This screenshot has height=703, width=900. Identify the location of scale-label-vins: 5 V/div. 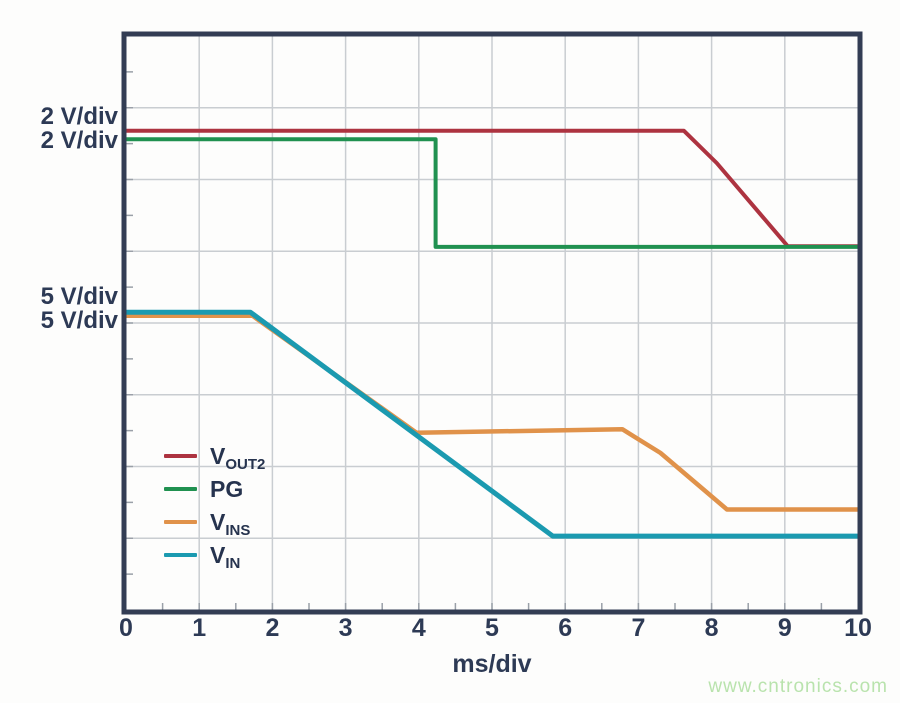
(79, 296).